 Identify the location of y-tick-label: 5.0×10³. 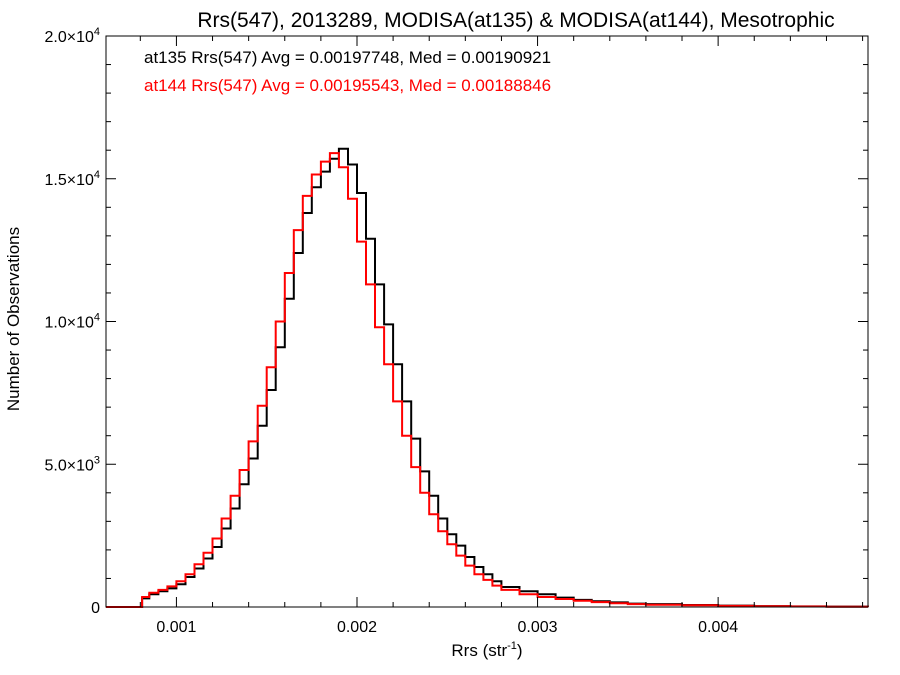
(72, 464).